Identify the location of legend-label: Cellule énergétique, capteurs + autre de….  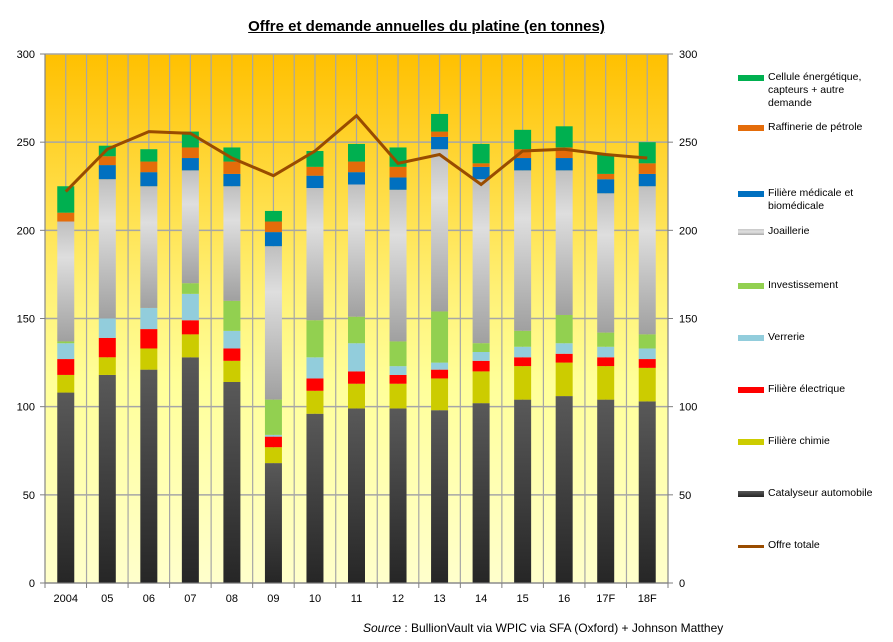
(815, 90).